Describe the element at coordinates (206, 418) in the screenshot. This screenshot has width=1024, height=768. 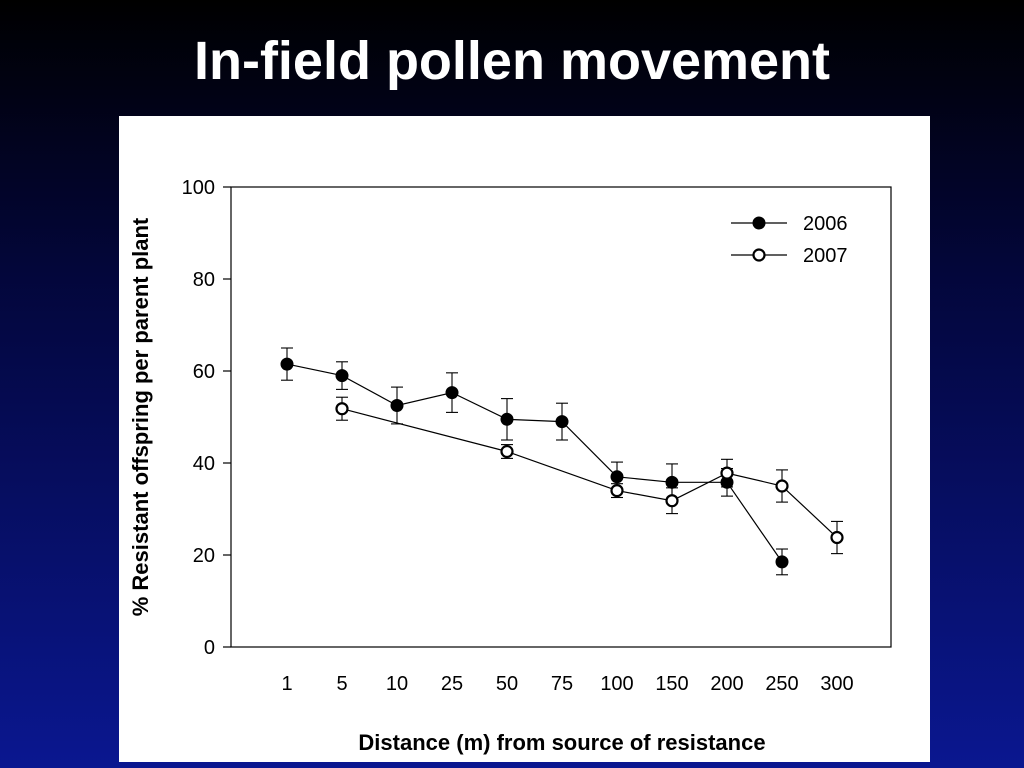
I see `y-axis-ticks: 0 20 40 60 80 100` at that location.